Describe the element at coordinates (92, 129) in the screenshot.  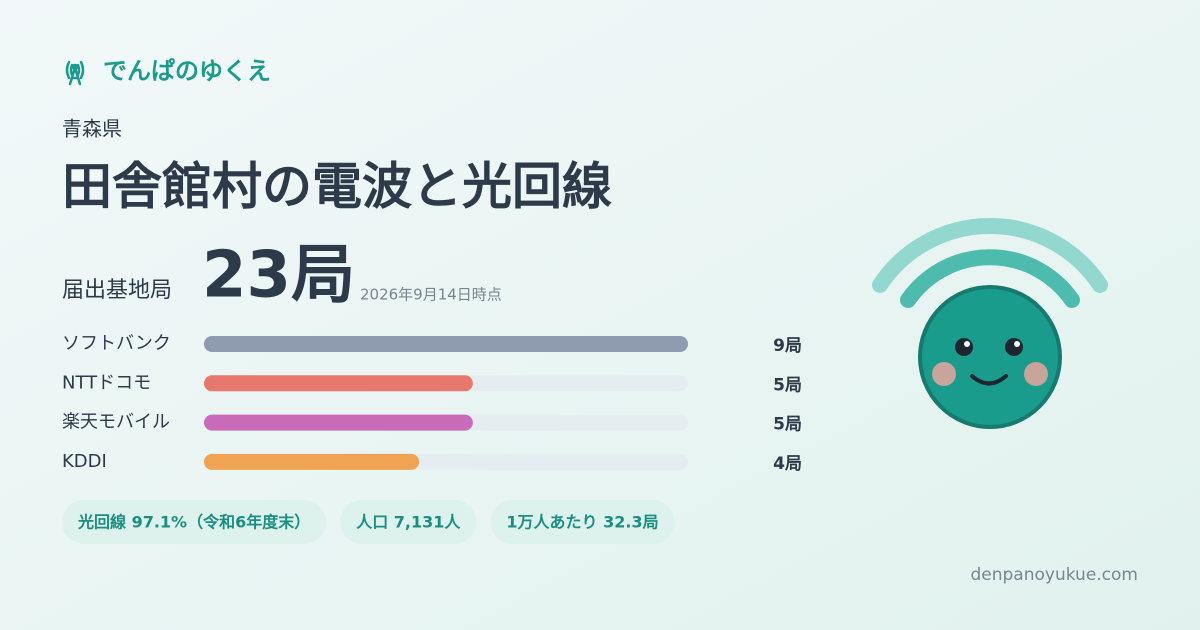
I see `prefecture: 青森県` at that location.